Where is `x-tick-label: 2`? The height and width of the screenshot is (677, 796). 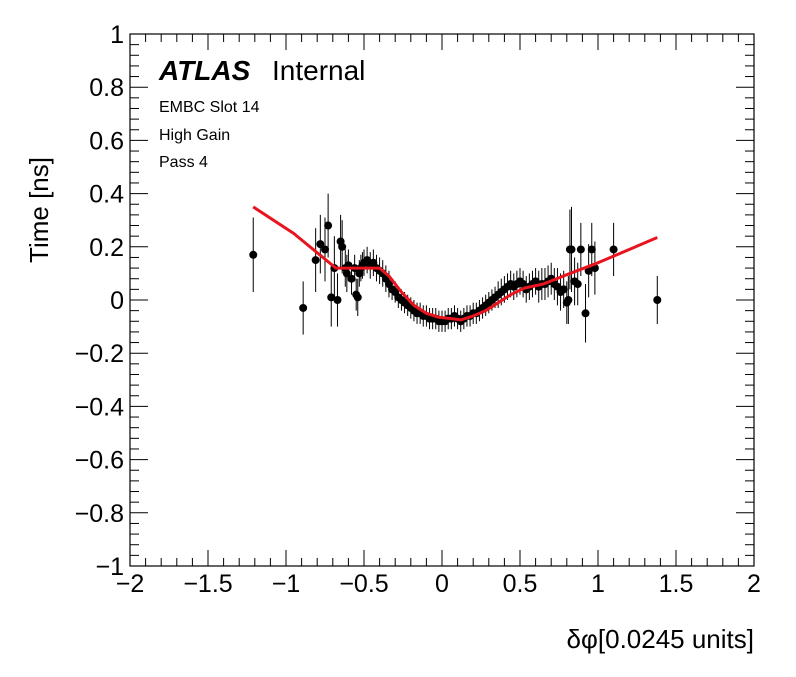
x-tick-label: 2 is located at coordinates (754, 584).